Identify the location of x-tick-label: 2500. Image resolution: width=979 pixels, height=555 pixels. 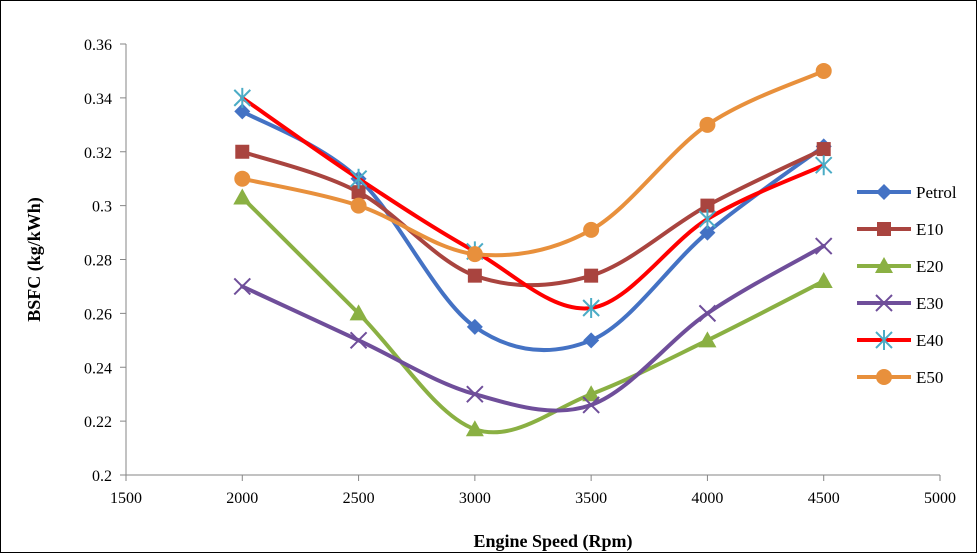
(359, 498).